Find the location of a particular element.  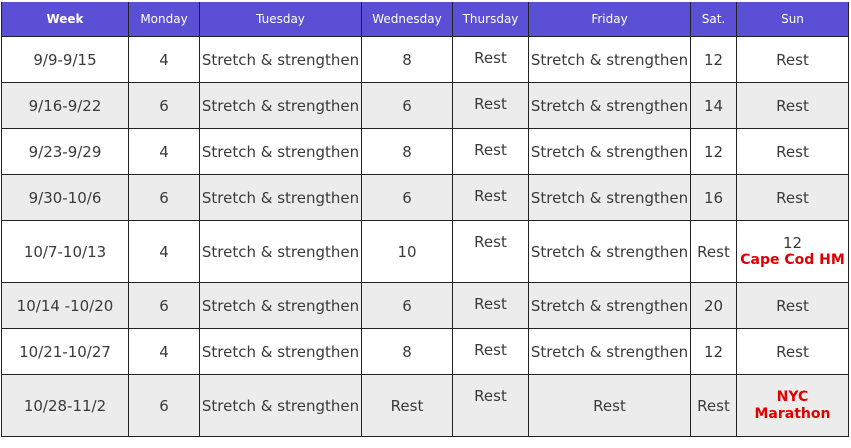

cell-text: 9/23-9/29 is located at coordinates (65, 151).